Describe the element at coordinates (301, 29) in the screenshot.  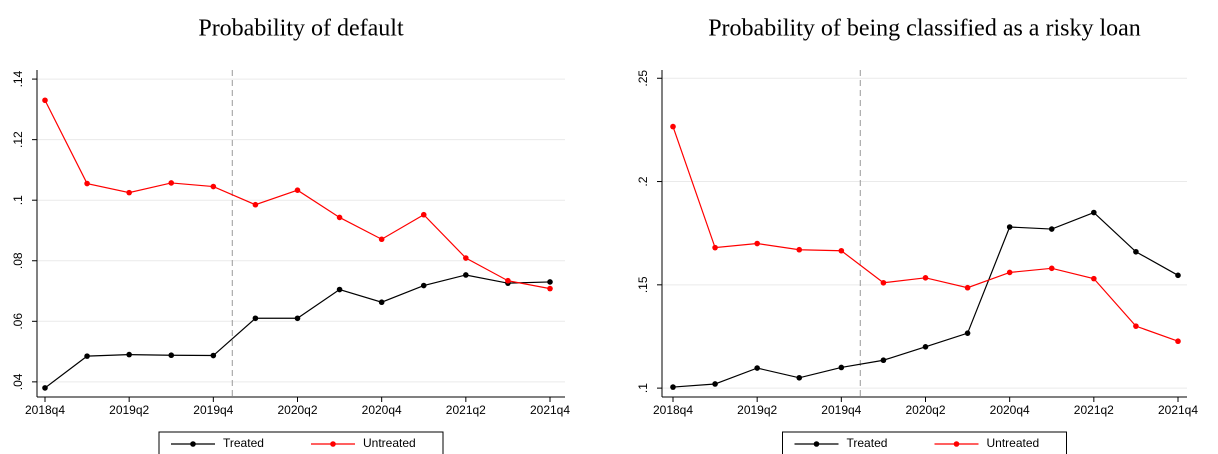
I see `chart-title: Probability of default` at that location.